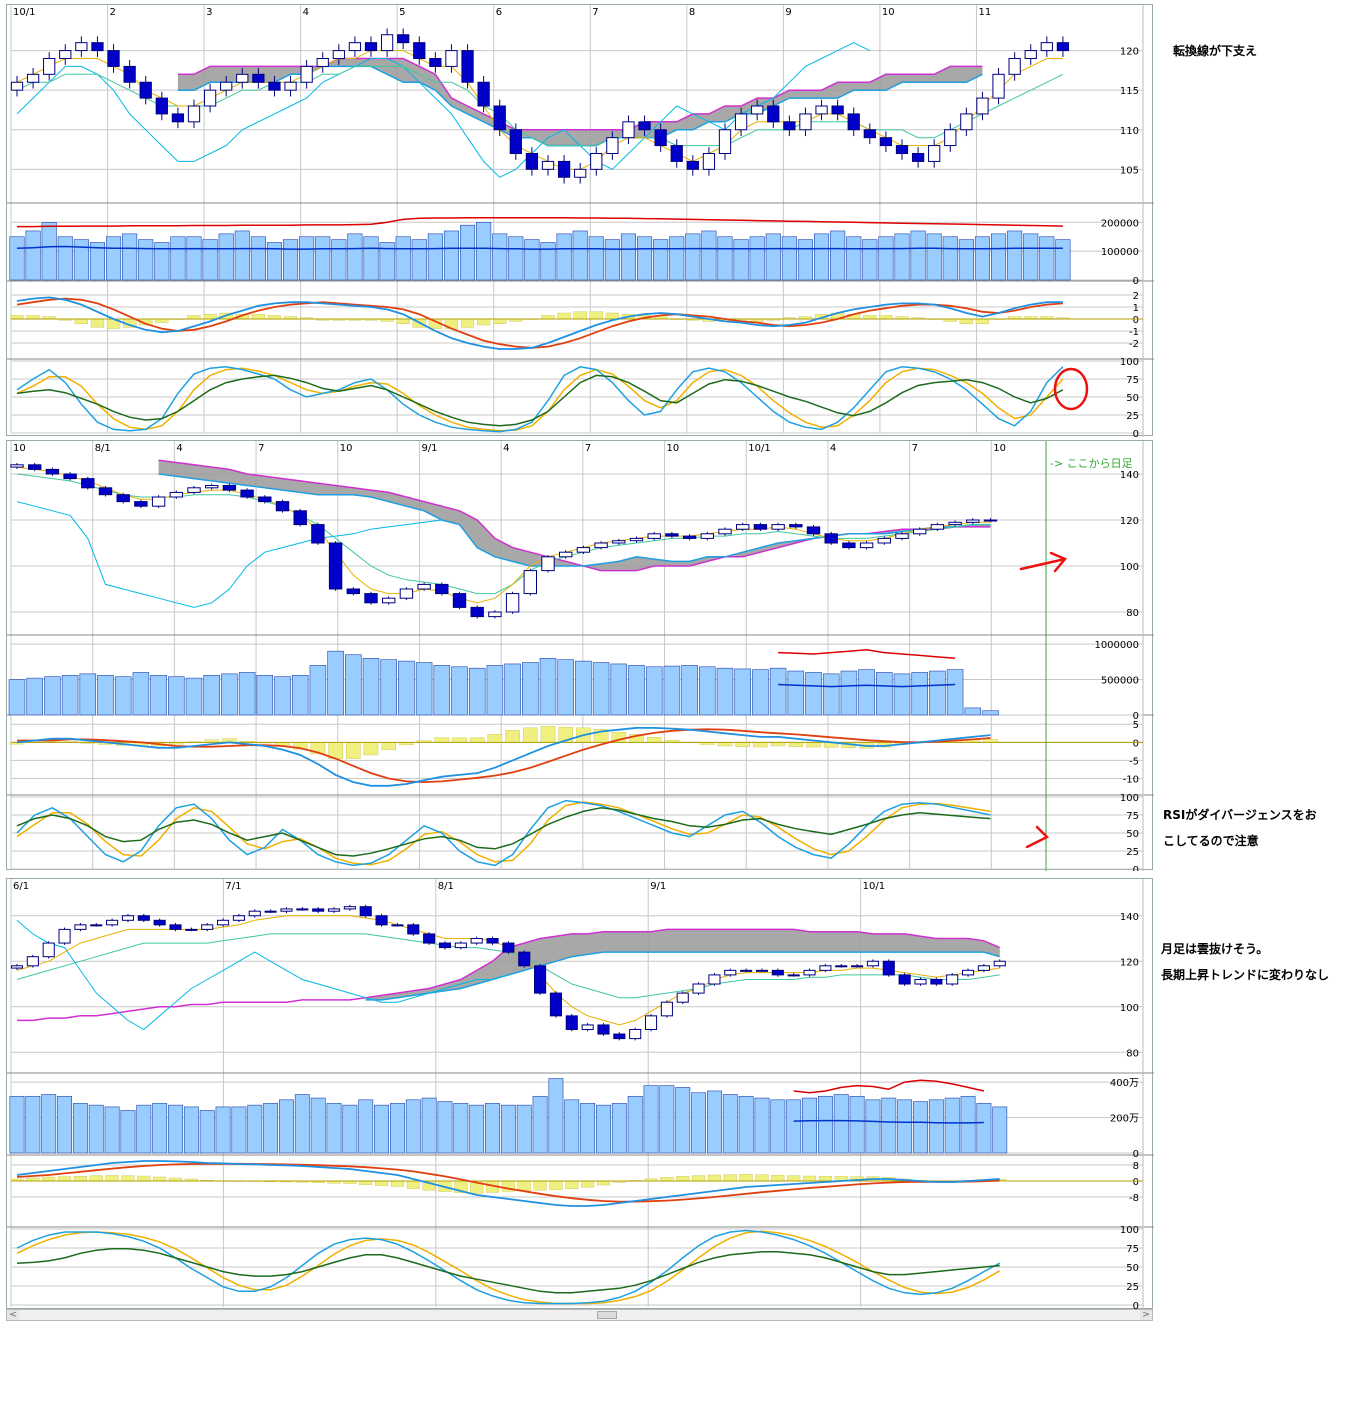 This screenshot has width=1366, height=1416. Describe the element at coordinates (1124, 1083) in the screenshot. I see `axis-tick-label: 400万` at that location.